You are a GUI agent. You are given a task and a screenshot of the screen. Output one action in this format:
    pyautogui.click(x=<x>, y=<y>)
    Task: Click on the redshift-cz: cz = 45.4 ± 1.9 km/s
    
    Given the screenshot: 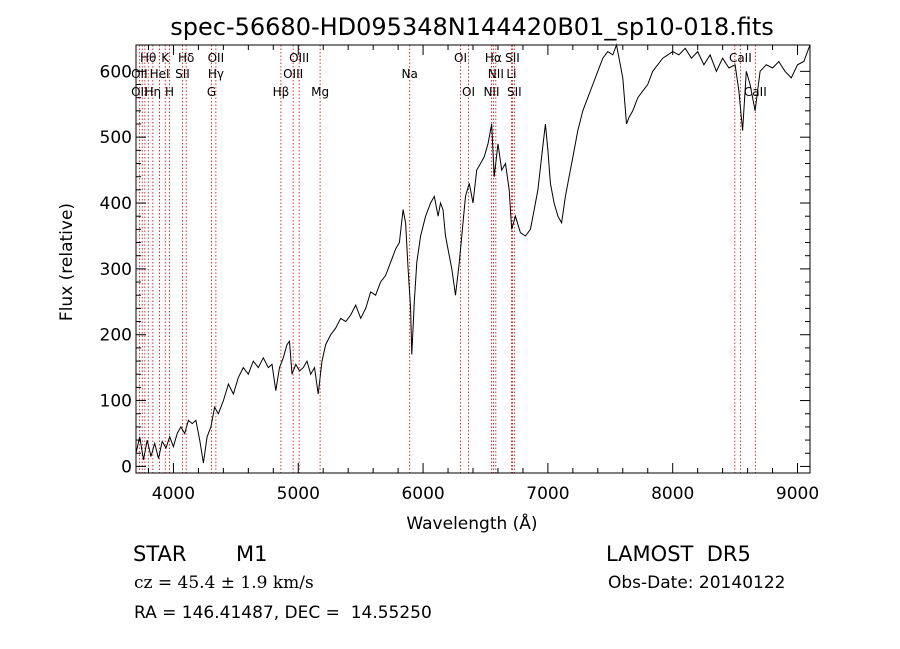 What is the action you would take?
    pyautogui.click(x=224, y=583)
    